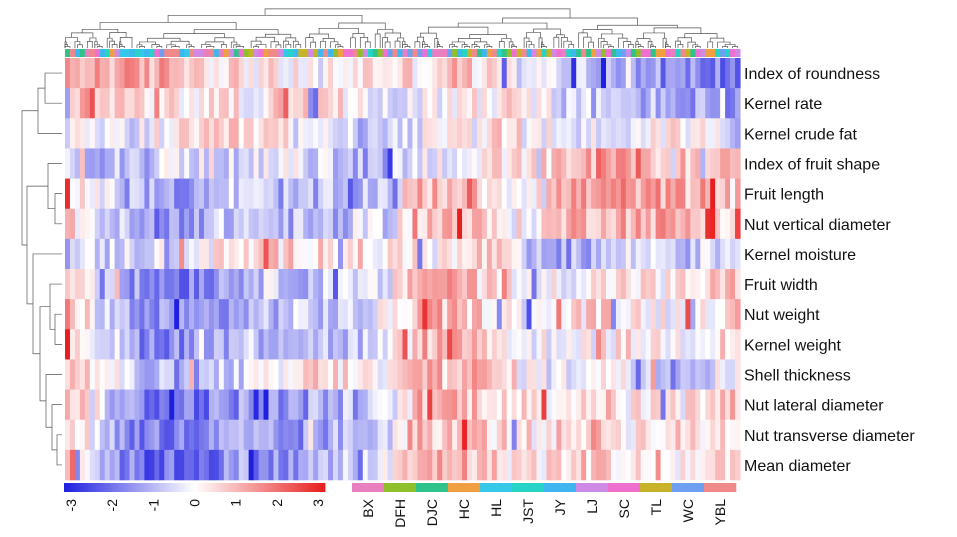 Image resolution: width=957 pixels, height=537 pixels. I want to click on color-scale-tick-label: -3, so click(71, 505).